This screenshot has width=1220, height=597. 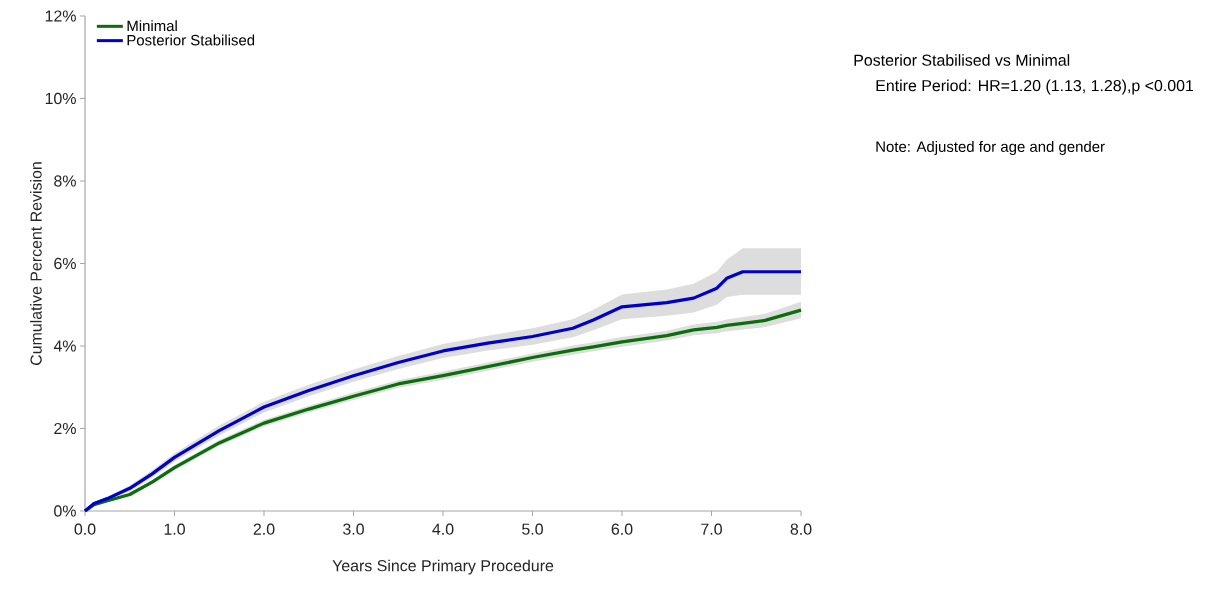 I want to click on y-axis-title: Cumulative Percent Revision, so click(x=36, y=263).